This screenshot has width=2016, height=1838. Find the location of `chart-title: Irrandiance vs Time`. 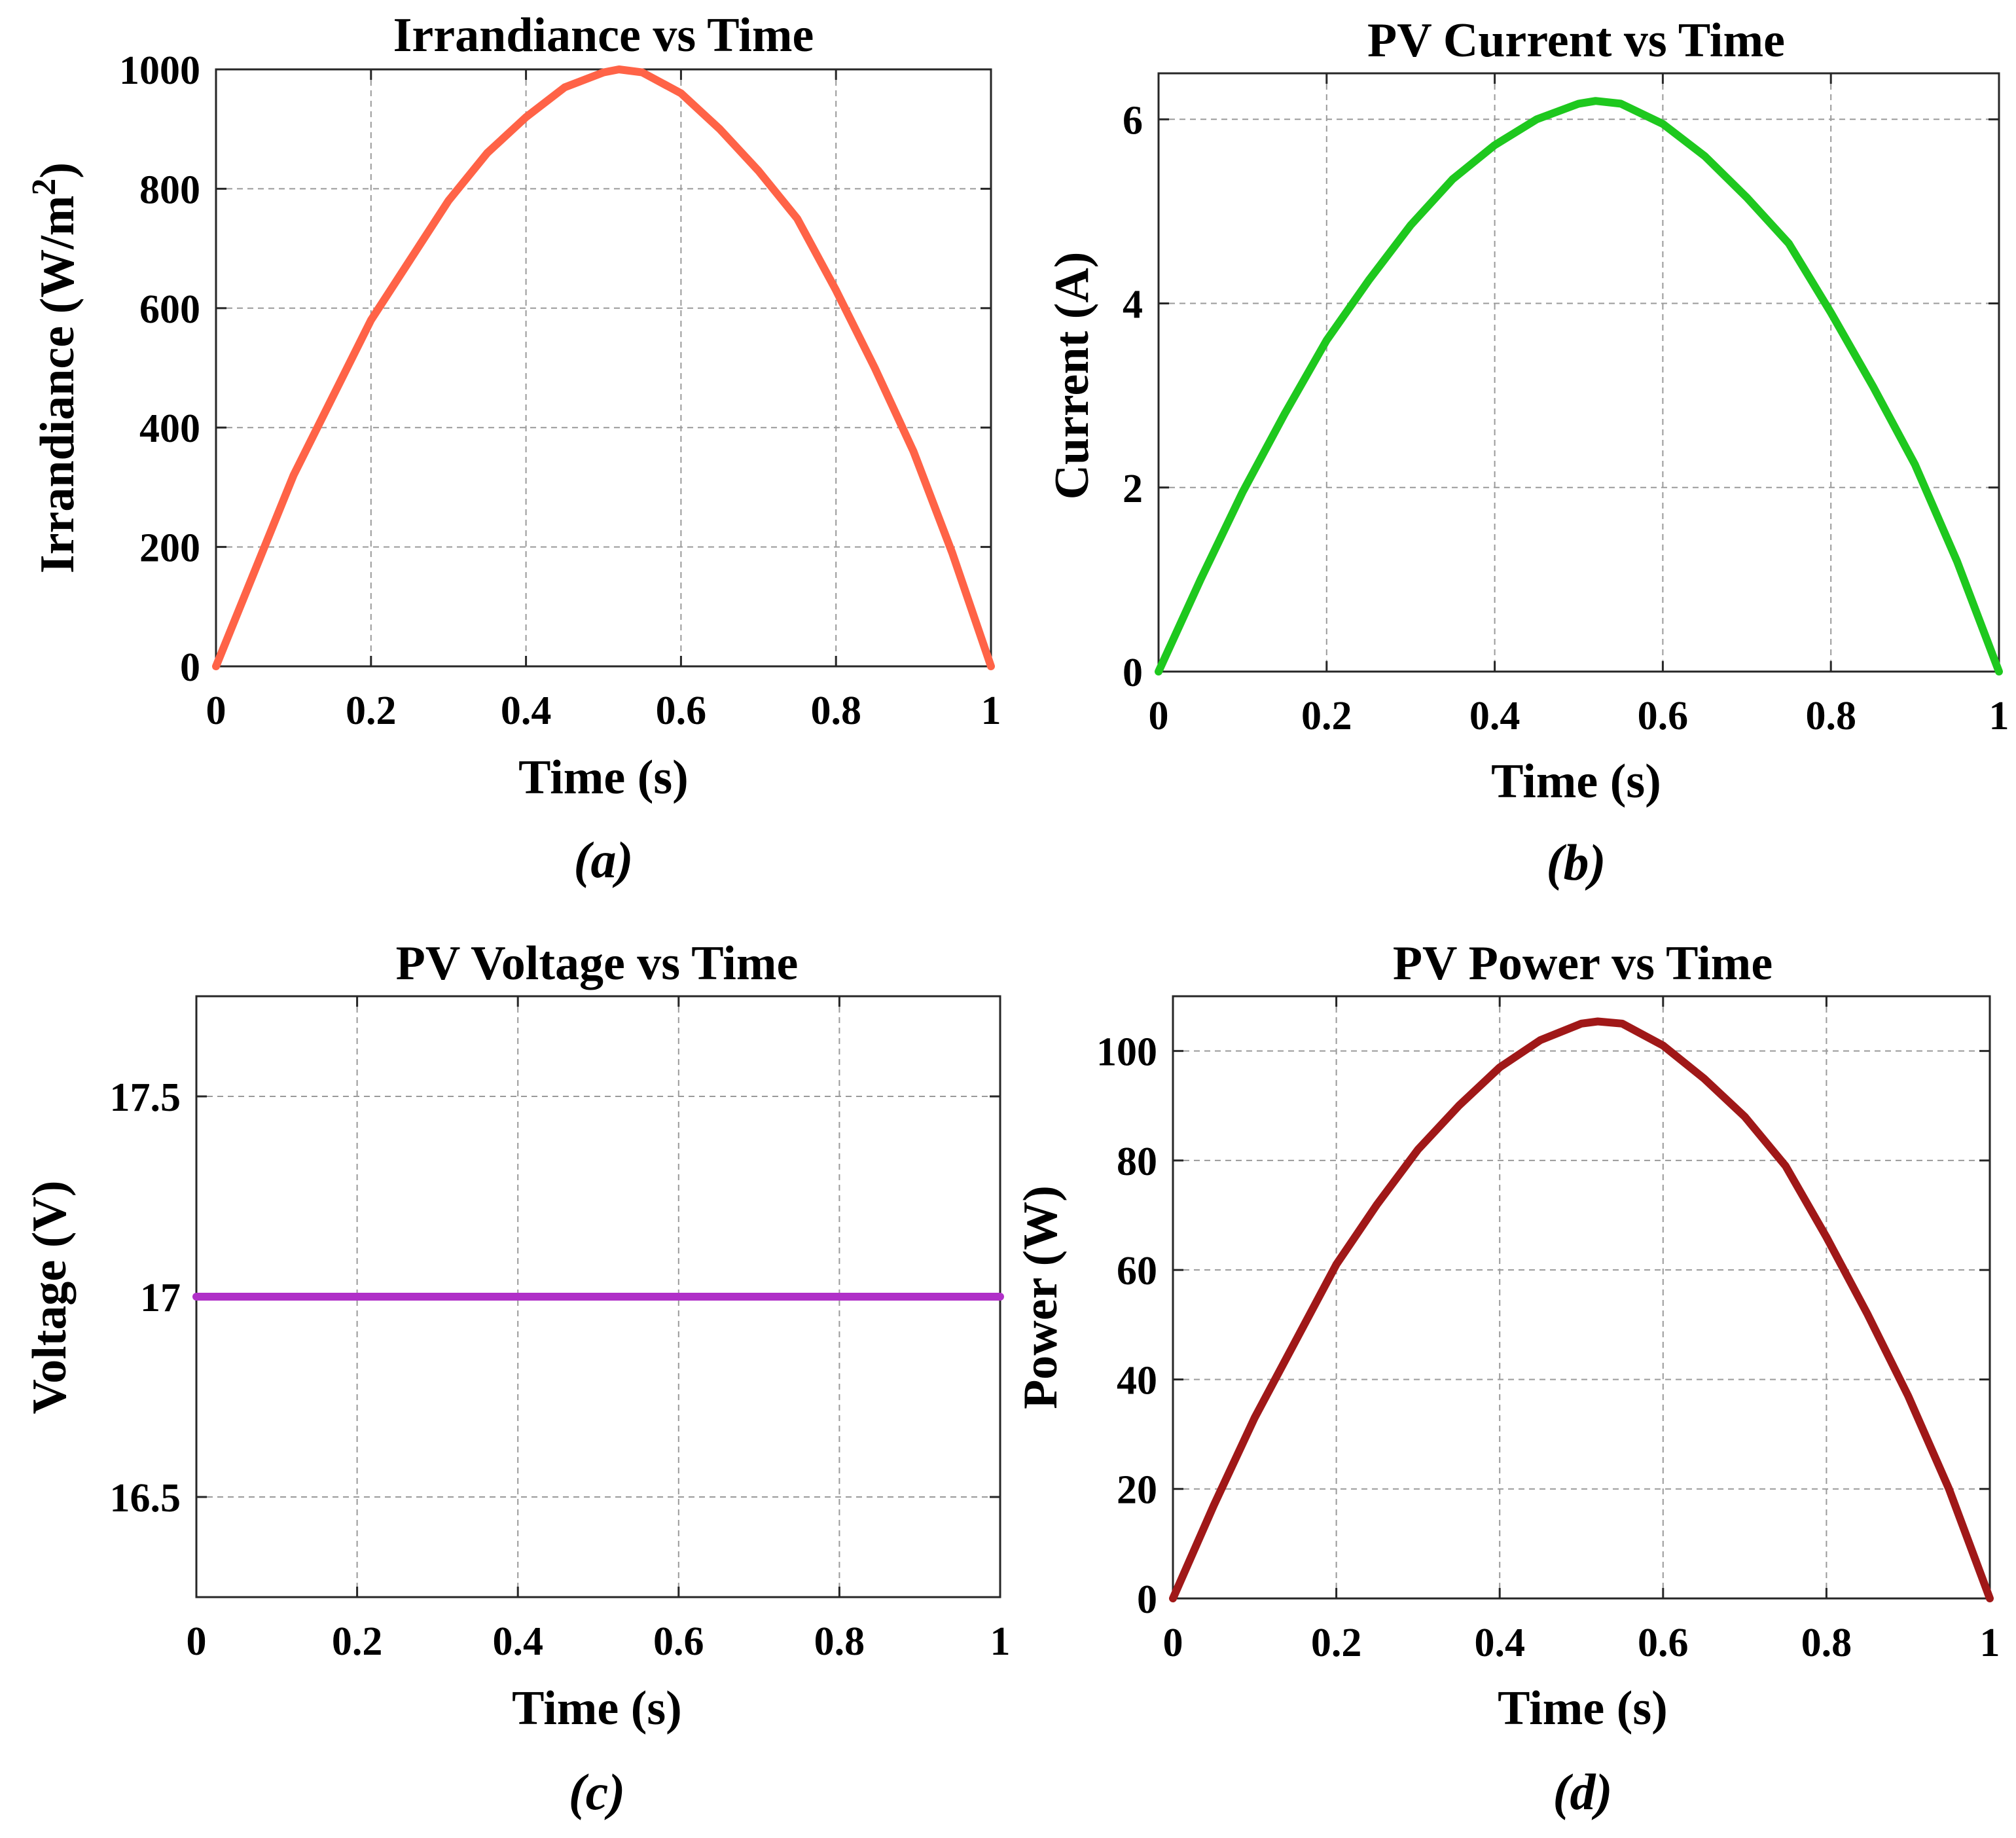

chart-title: Irrandiance vs Time is located at coordinates (603, 35).